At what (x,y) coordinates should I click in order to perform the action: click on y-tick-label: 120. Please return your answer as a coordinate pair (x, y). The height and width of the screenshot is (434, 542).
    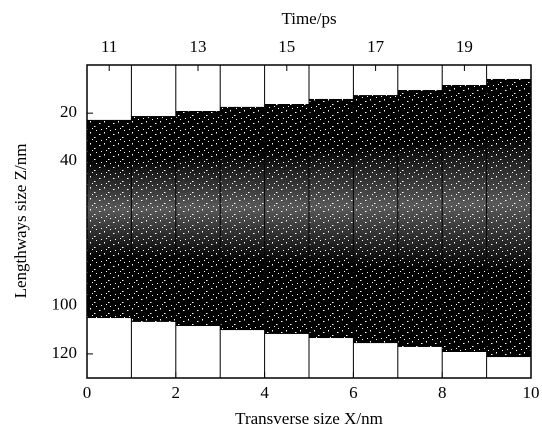
    Looking at the image, I should click on (65, 352).